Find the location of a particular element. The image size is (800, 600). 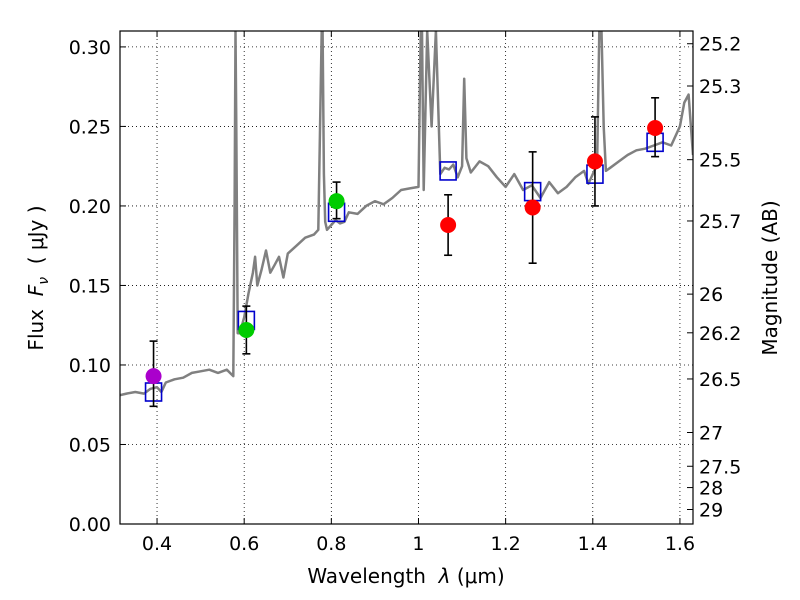

y-axis-label-symbol: F is located at coordinates (36, 290).